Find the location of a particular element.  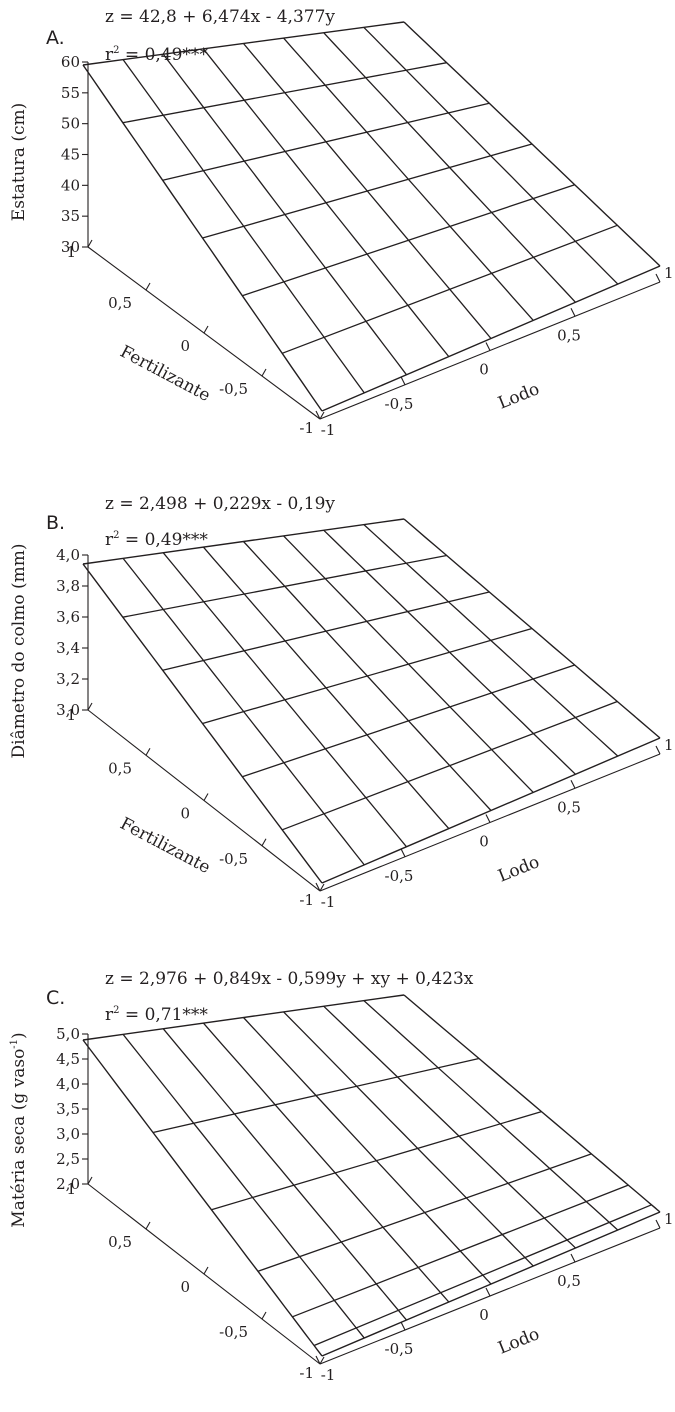

r2-value: = 0,71*** is located at coordinates (164, 1015).